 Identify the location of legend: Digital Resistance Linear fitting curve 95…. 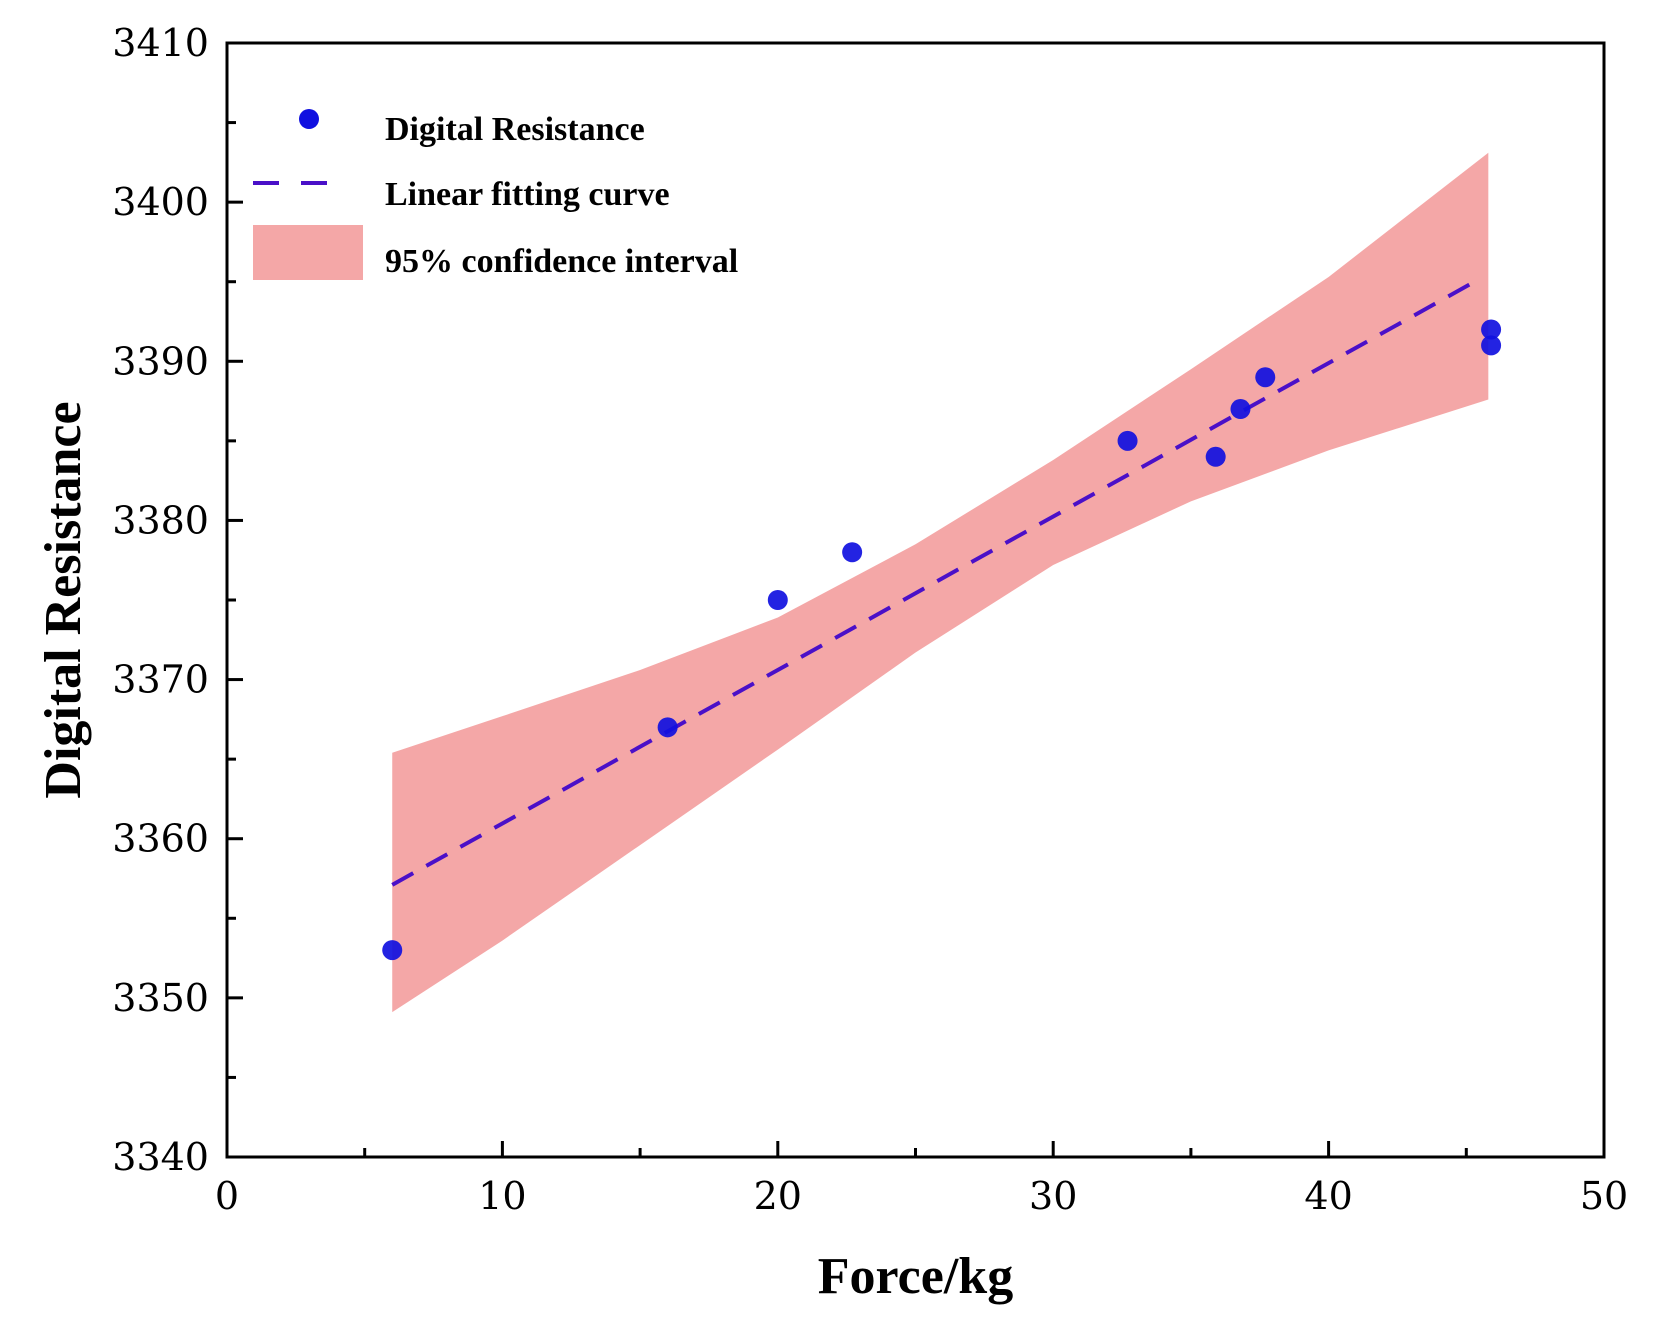
(495, 194).